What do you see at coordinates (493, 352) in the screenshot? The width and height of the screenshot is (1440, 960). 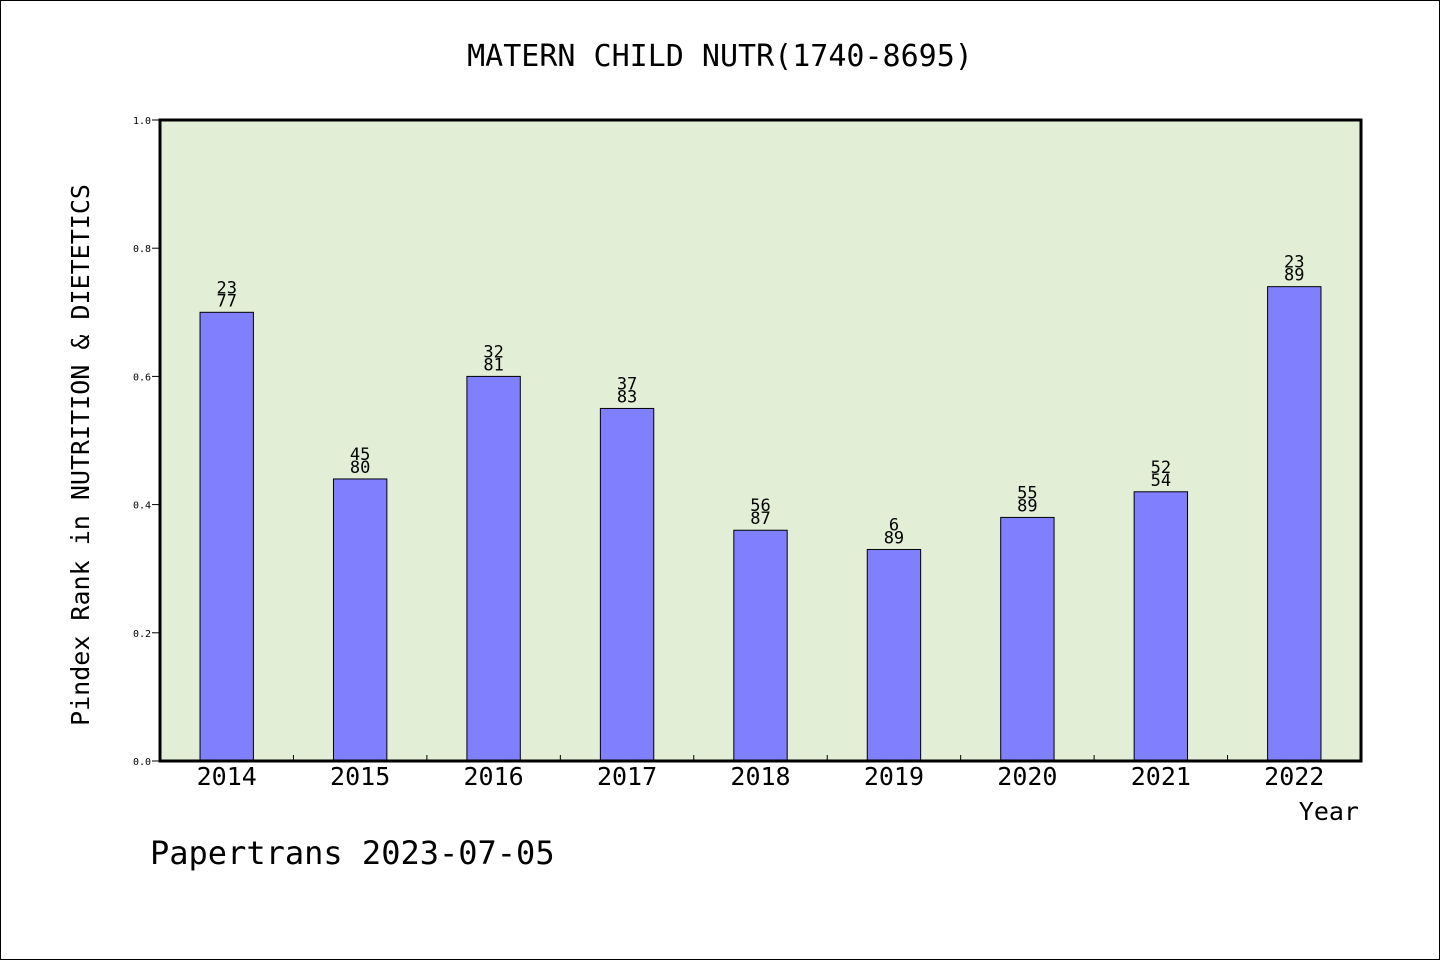 I see `bar-label-top-2016: 32` at bounding box center [493, 352].